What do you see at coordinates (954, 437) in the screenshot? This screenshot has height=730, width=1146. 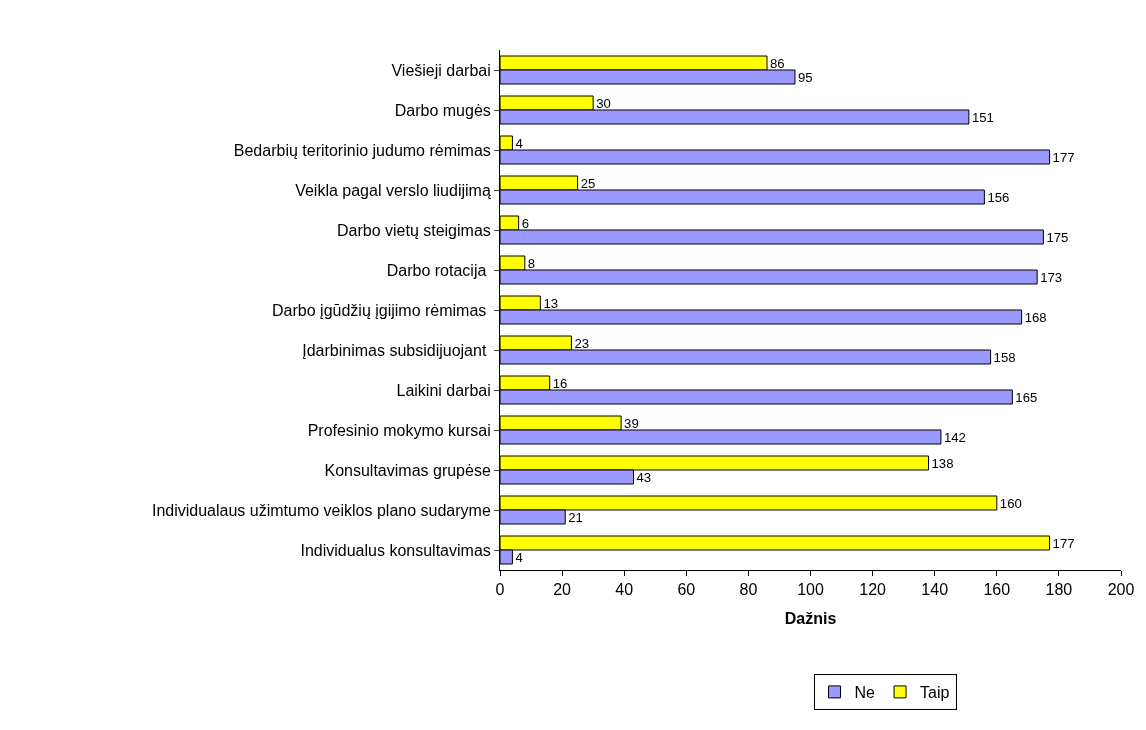 I see `data-label: 142` at bounding box center [954, 437].